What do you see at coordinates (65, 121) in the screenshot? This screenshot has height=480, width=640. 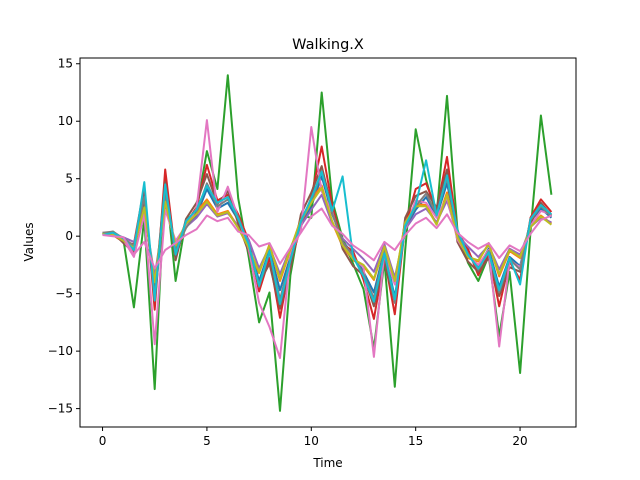 I see `y-tick-label: 10` at bounding box center [65, 121].